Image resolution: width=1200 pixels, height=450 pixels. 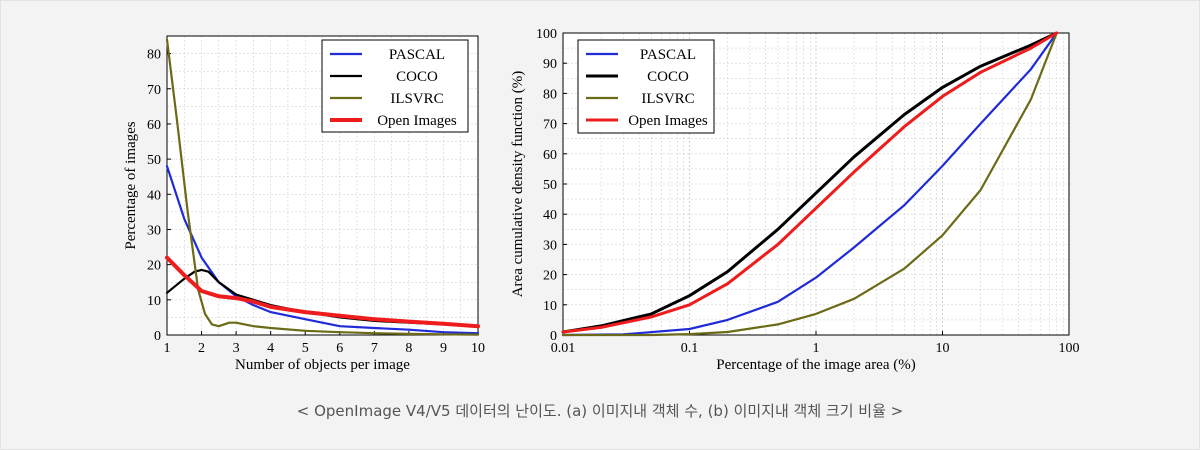 What do you see at coordinates (322, 292) in the screenshot?
I see `series-line-open-images` at bounding box center [322, 292].